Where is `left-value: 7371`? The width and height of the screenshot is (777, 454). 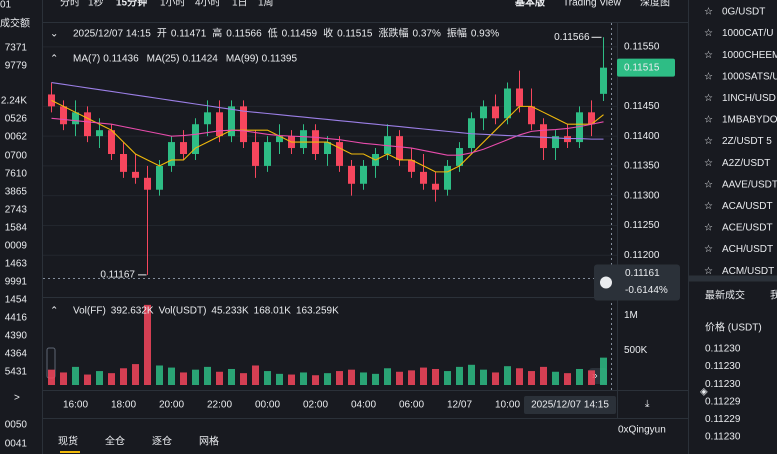 left-value: 7371 is located at coordinates (16, 48).